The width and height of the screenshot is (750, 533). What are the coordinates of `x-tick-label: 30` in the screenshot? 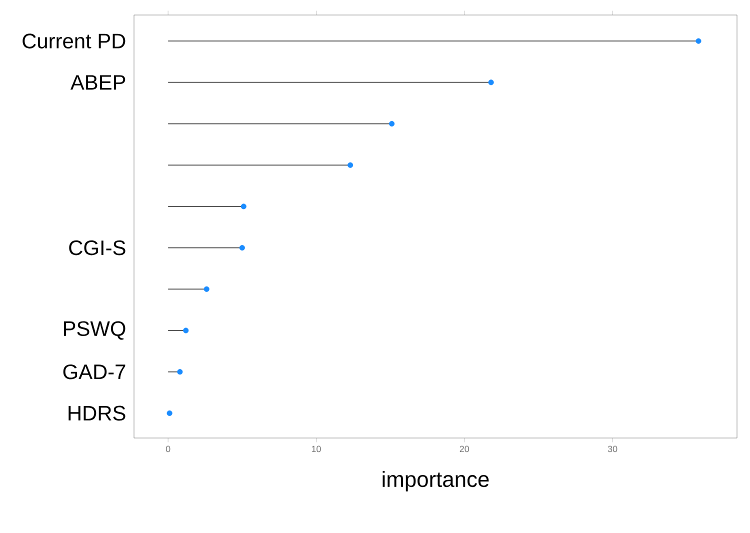 It's located at (613, 449).